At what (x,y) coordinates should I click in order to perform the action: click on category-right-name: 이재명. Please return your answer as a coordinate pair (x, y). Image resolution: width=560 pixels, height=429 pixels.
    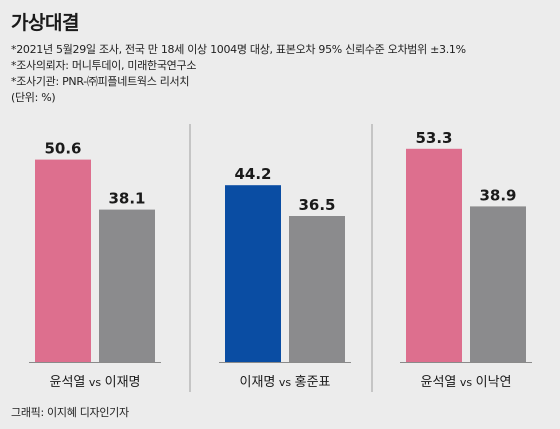
    Looking at the image, I should click on (123, 382).